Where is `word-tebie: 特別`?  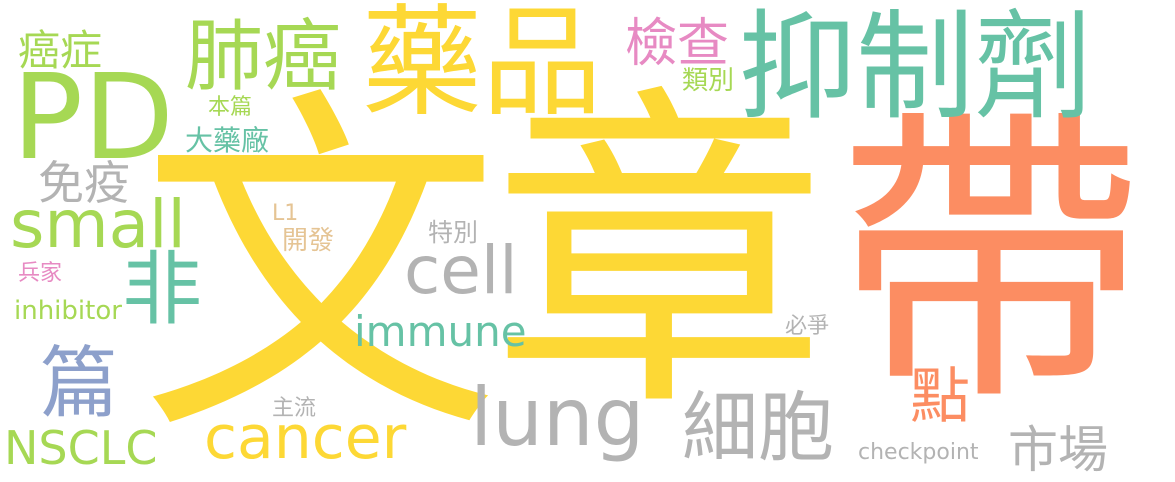
word-tebie: 特別 is located at coordinates (453, 232).